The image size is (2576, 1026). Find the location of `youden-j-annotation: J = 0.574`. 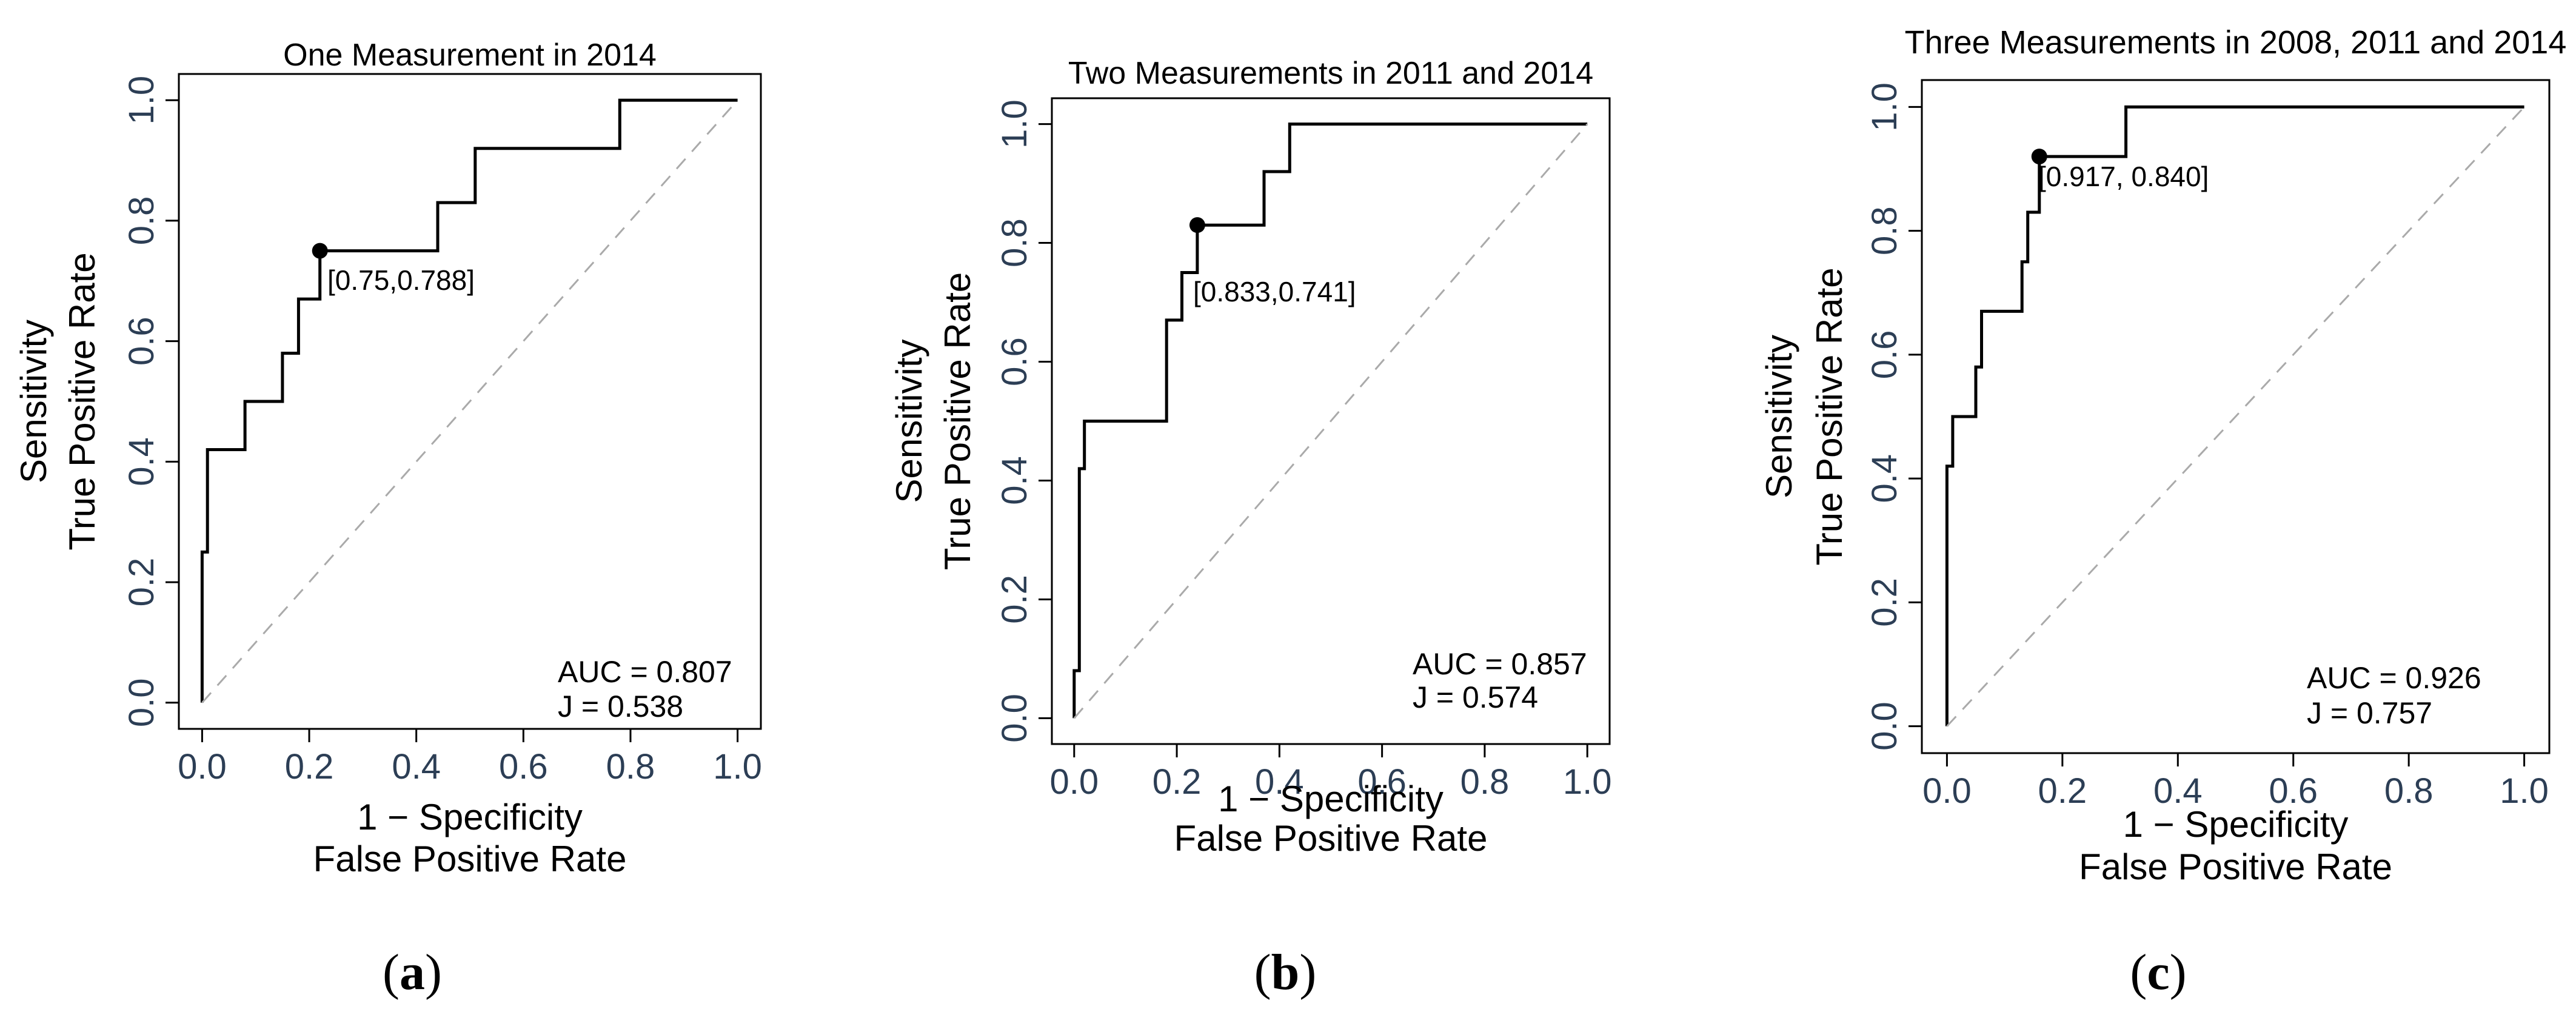

youden-j-annotation: J = 0.574 is located at coordinates (1475, 697).